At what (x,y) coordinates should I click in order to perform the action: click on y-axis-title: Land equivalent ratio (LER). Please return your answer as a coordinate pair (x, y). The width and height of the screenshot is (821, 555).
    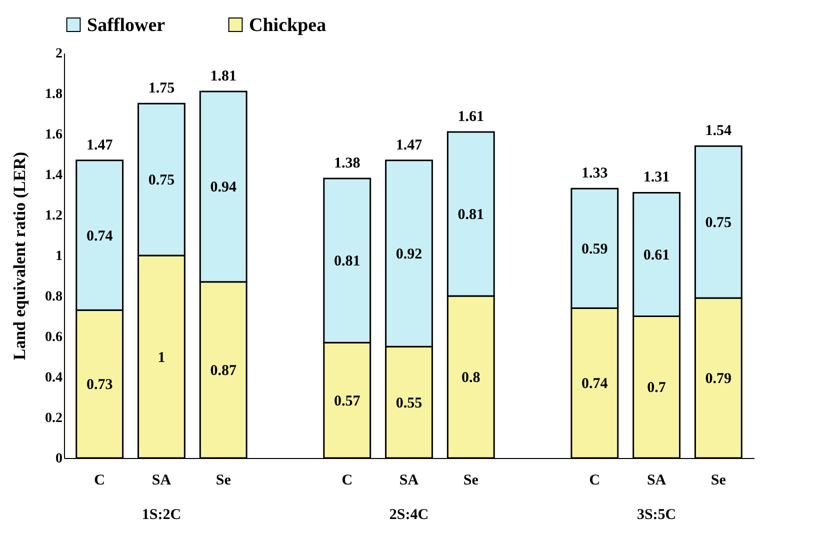
    Looking at the image, I should click on (19, 256).